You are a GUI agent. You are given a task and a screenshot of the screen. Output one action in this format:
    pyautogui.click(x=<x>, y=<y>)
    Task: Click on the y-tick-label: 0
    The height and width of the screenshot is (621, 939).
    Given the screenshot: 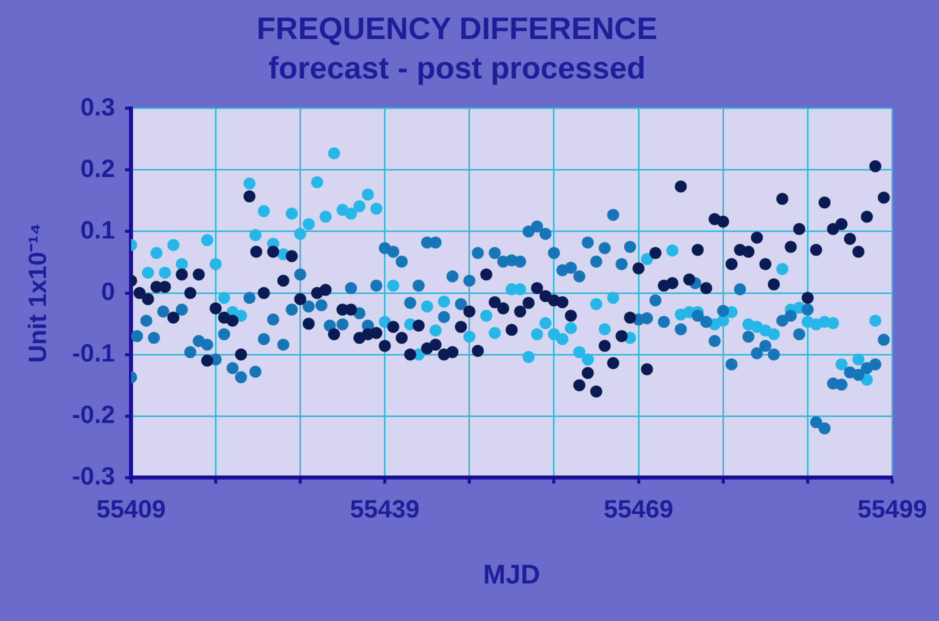 What is the action you would take?
    pyautogui.click(x=108, y=292)
    